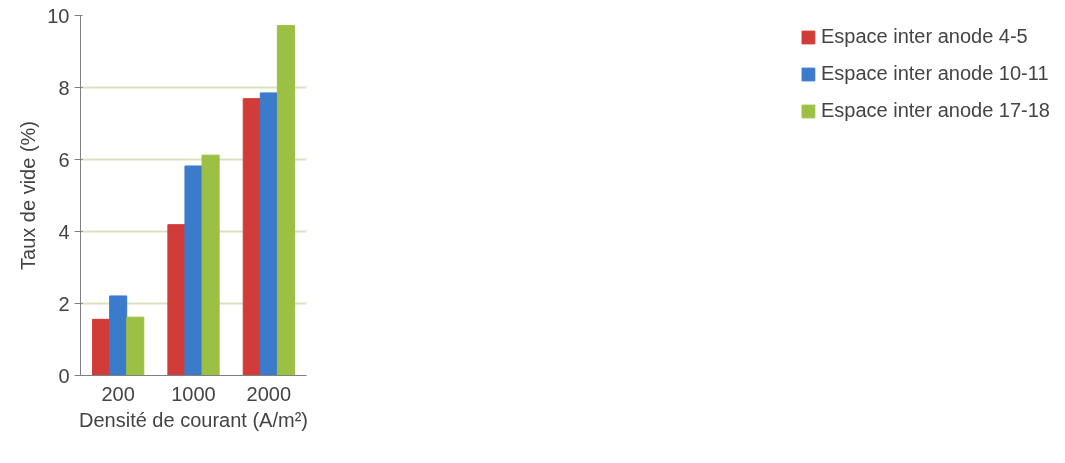 The height and width of the screenshot is (463, 1065). Describe the element at coordinates (64, 87) in the screenshot. I see `y-tick-label: 8` at that location.